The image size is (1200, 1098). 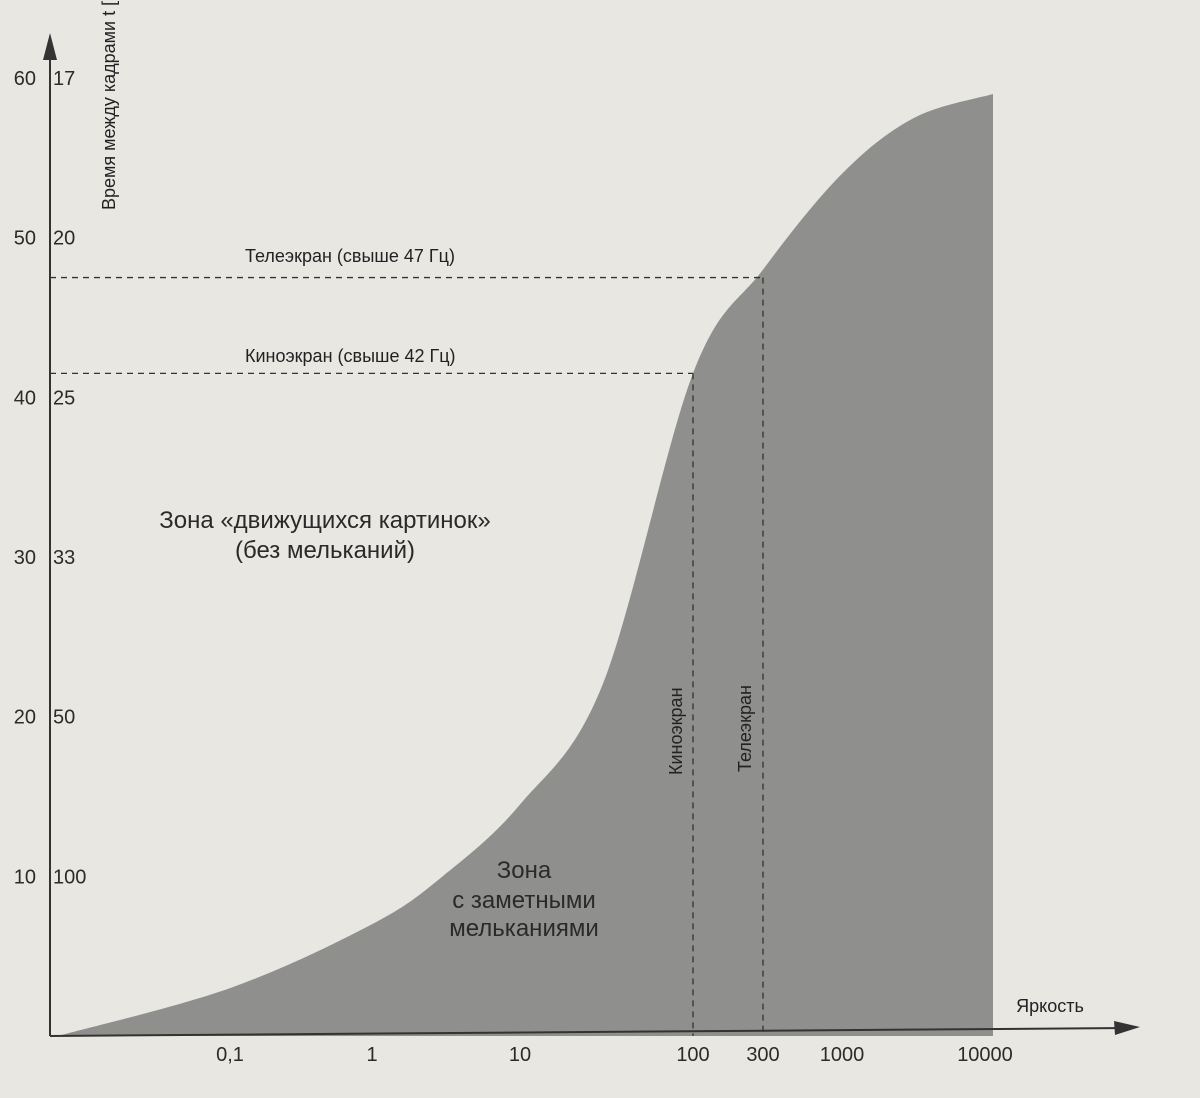 I want to click on cinema-screen-threshold-label: Киноэкран (свыше 42 Гц), so click(x=350, y=356).